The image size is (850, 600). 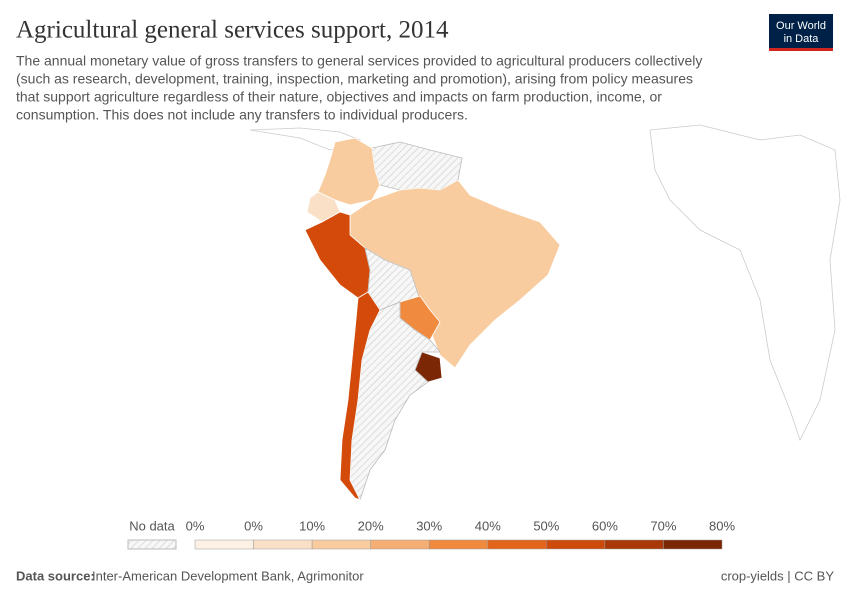 I want to click on logo-box, so click(x=801, y=32).